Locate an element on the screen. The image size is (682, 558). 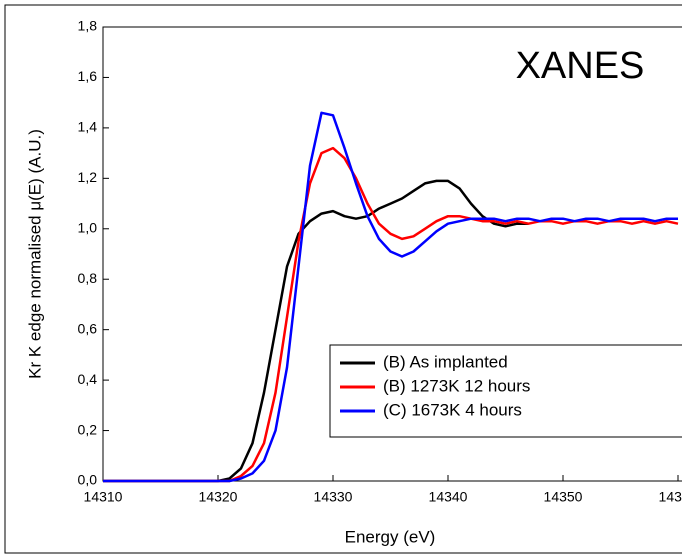
y-tick-label: 1,4 is located at coordinates (88, 127).